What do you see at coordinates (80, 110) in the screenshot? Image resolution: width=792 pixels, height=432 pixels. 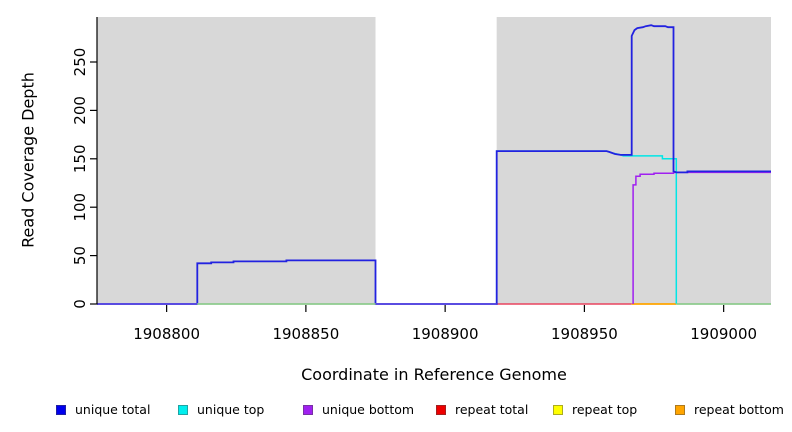 I see `y-tick-label: 200` at bounding box center [80, 110].